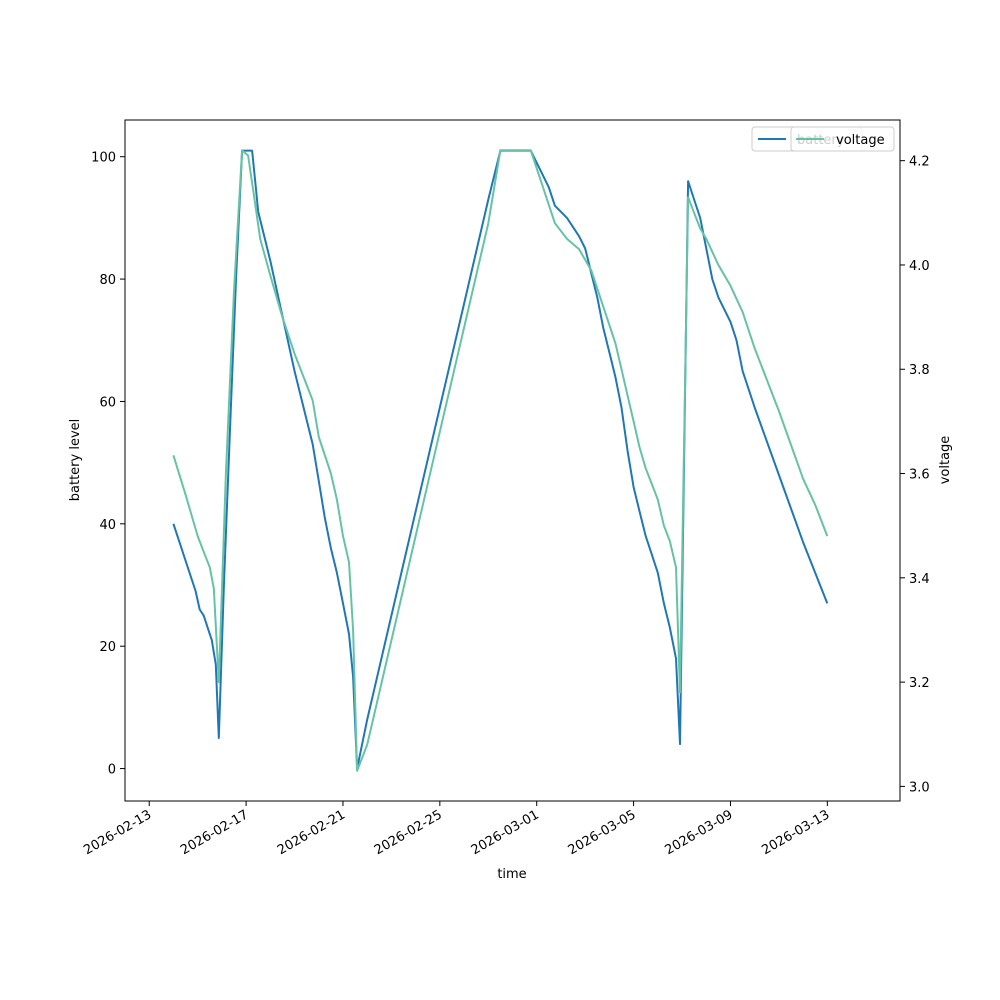 The height and width of the screenshot is (1000, 1000). Describe the element at coordinates (919, 475) in the screenshot. I see `y2-tick-label: 3.6` at that location.